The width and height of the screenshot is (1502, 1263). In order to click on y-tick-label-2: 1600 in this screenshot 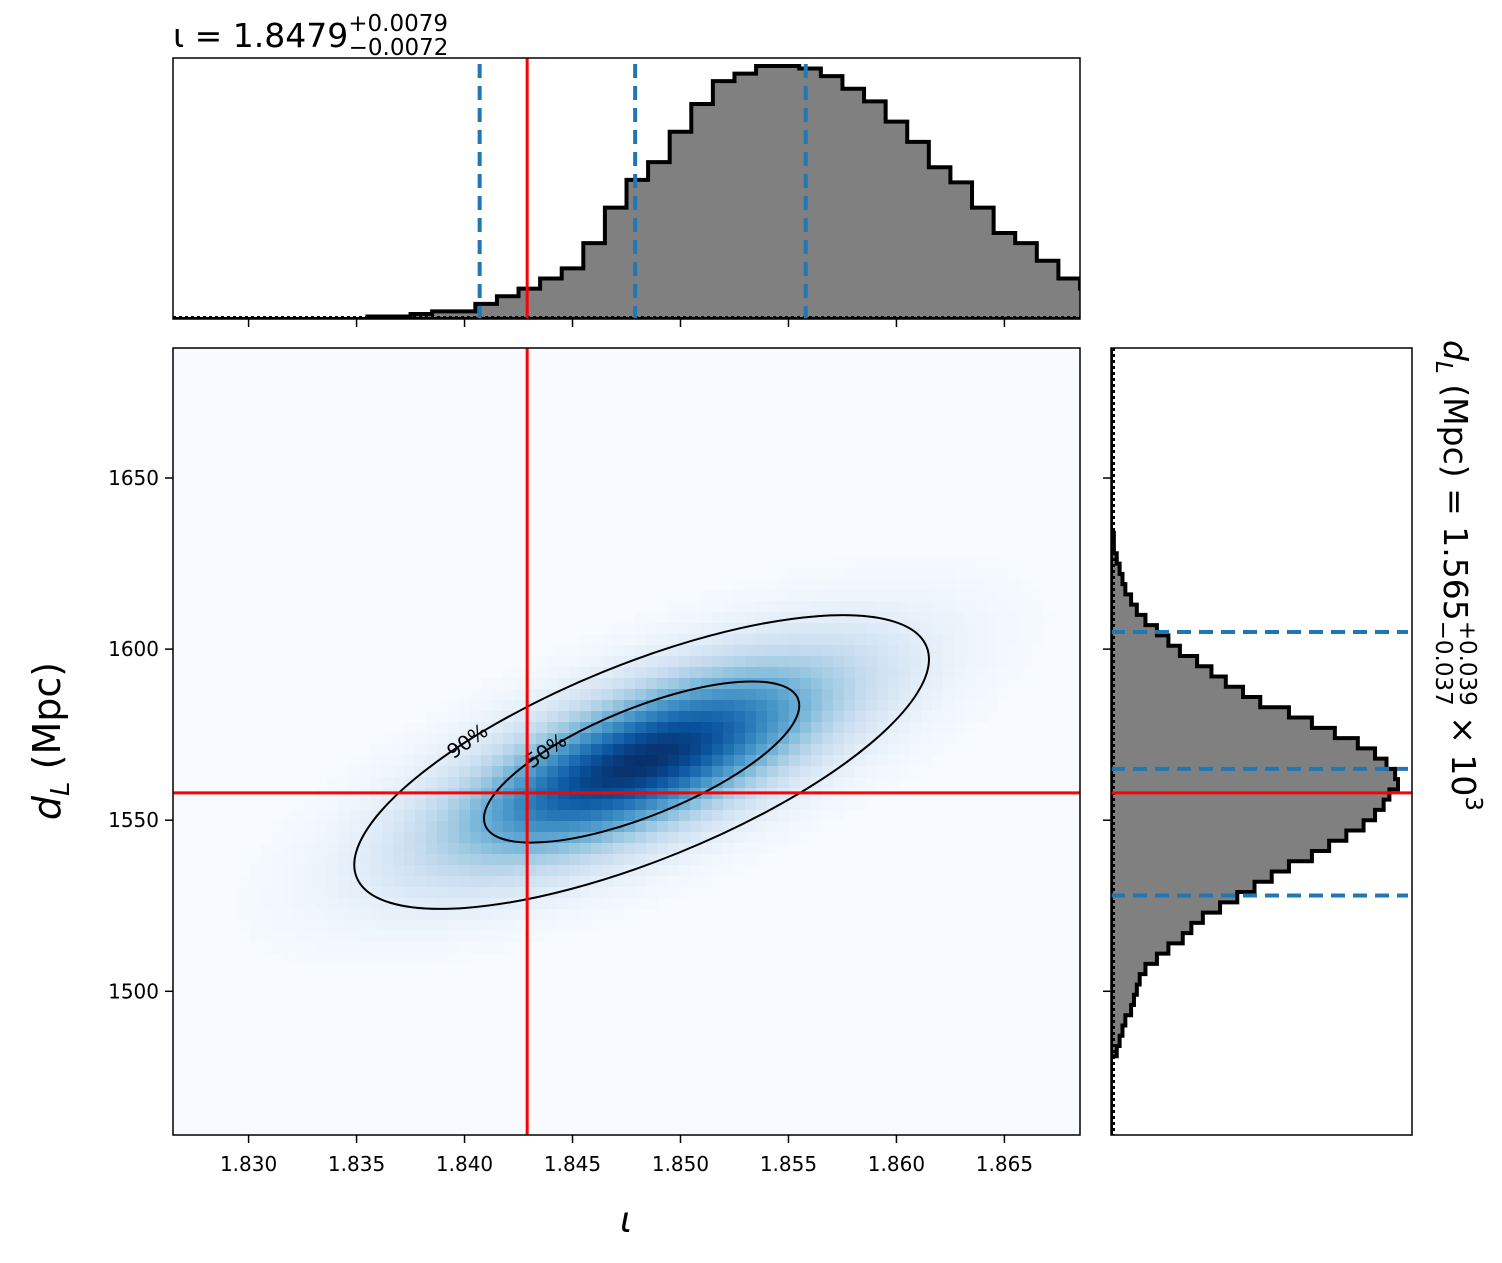, I will do `click(133, 649)`.